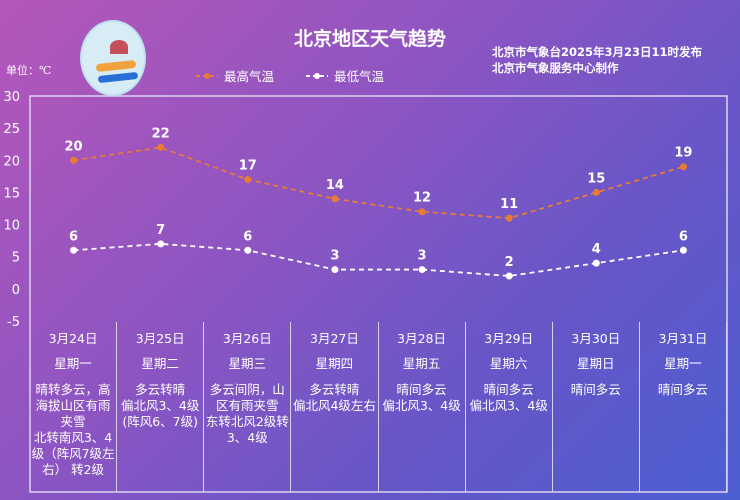 The height and width of the screenshot is (500, 740). I want to click on day-weekday: 星期六, so click(508, 363).